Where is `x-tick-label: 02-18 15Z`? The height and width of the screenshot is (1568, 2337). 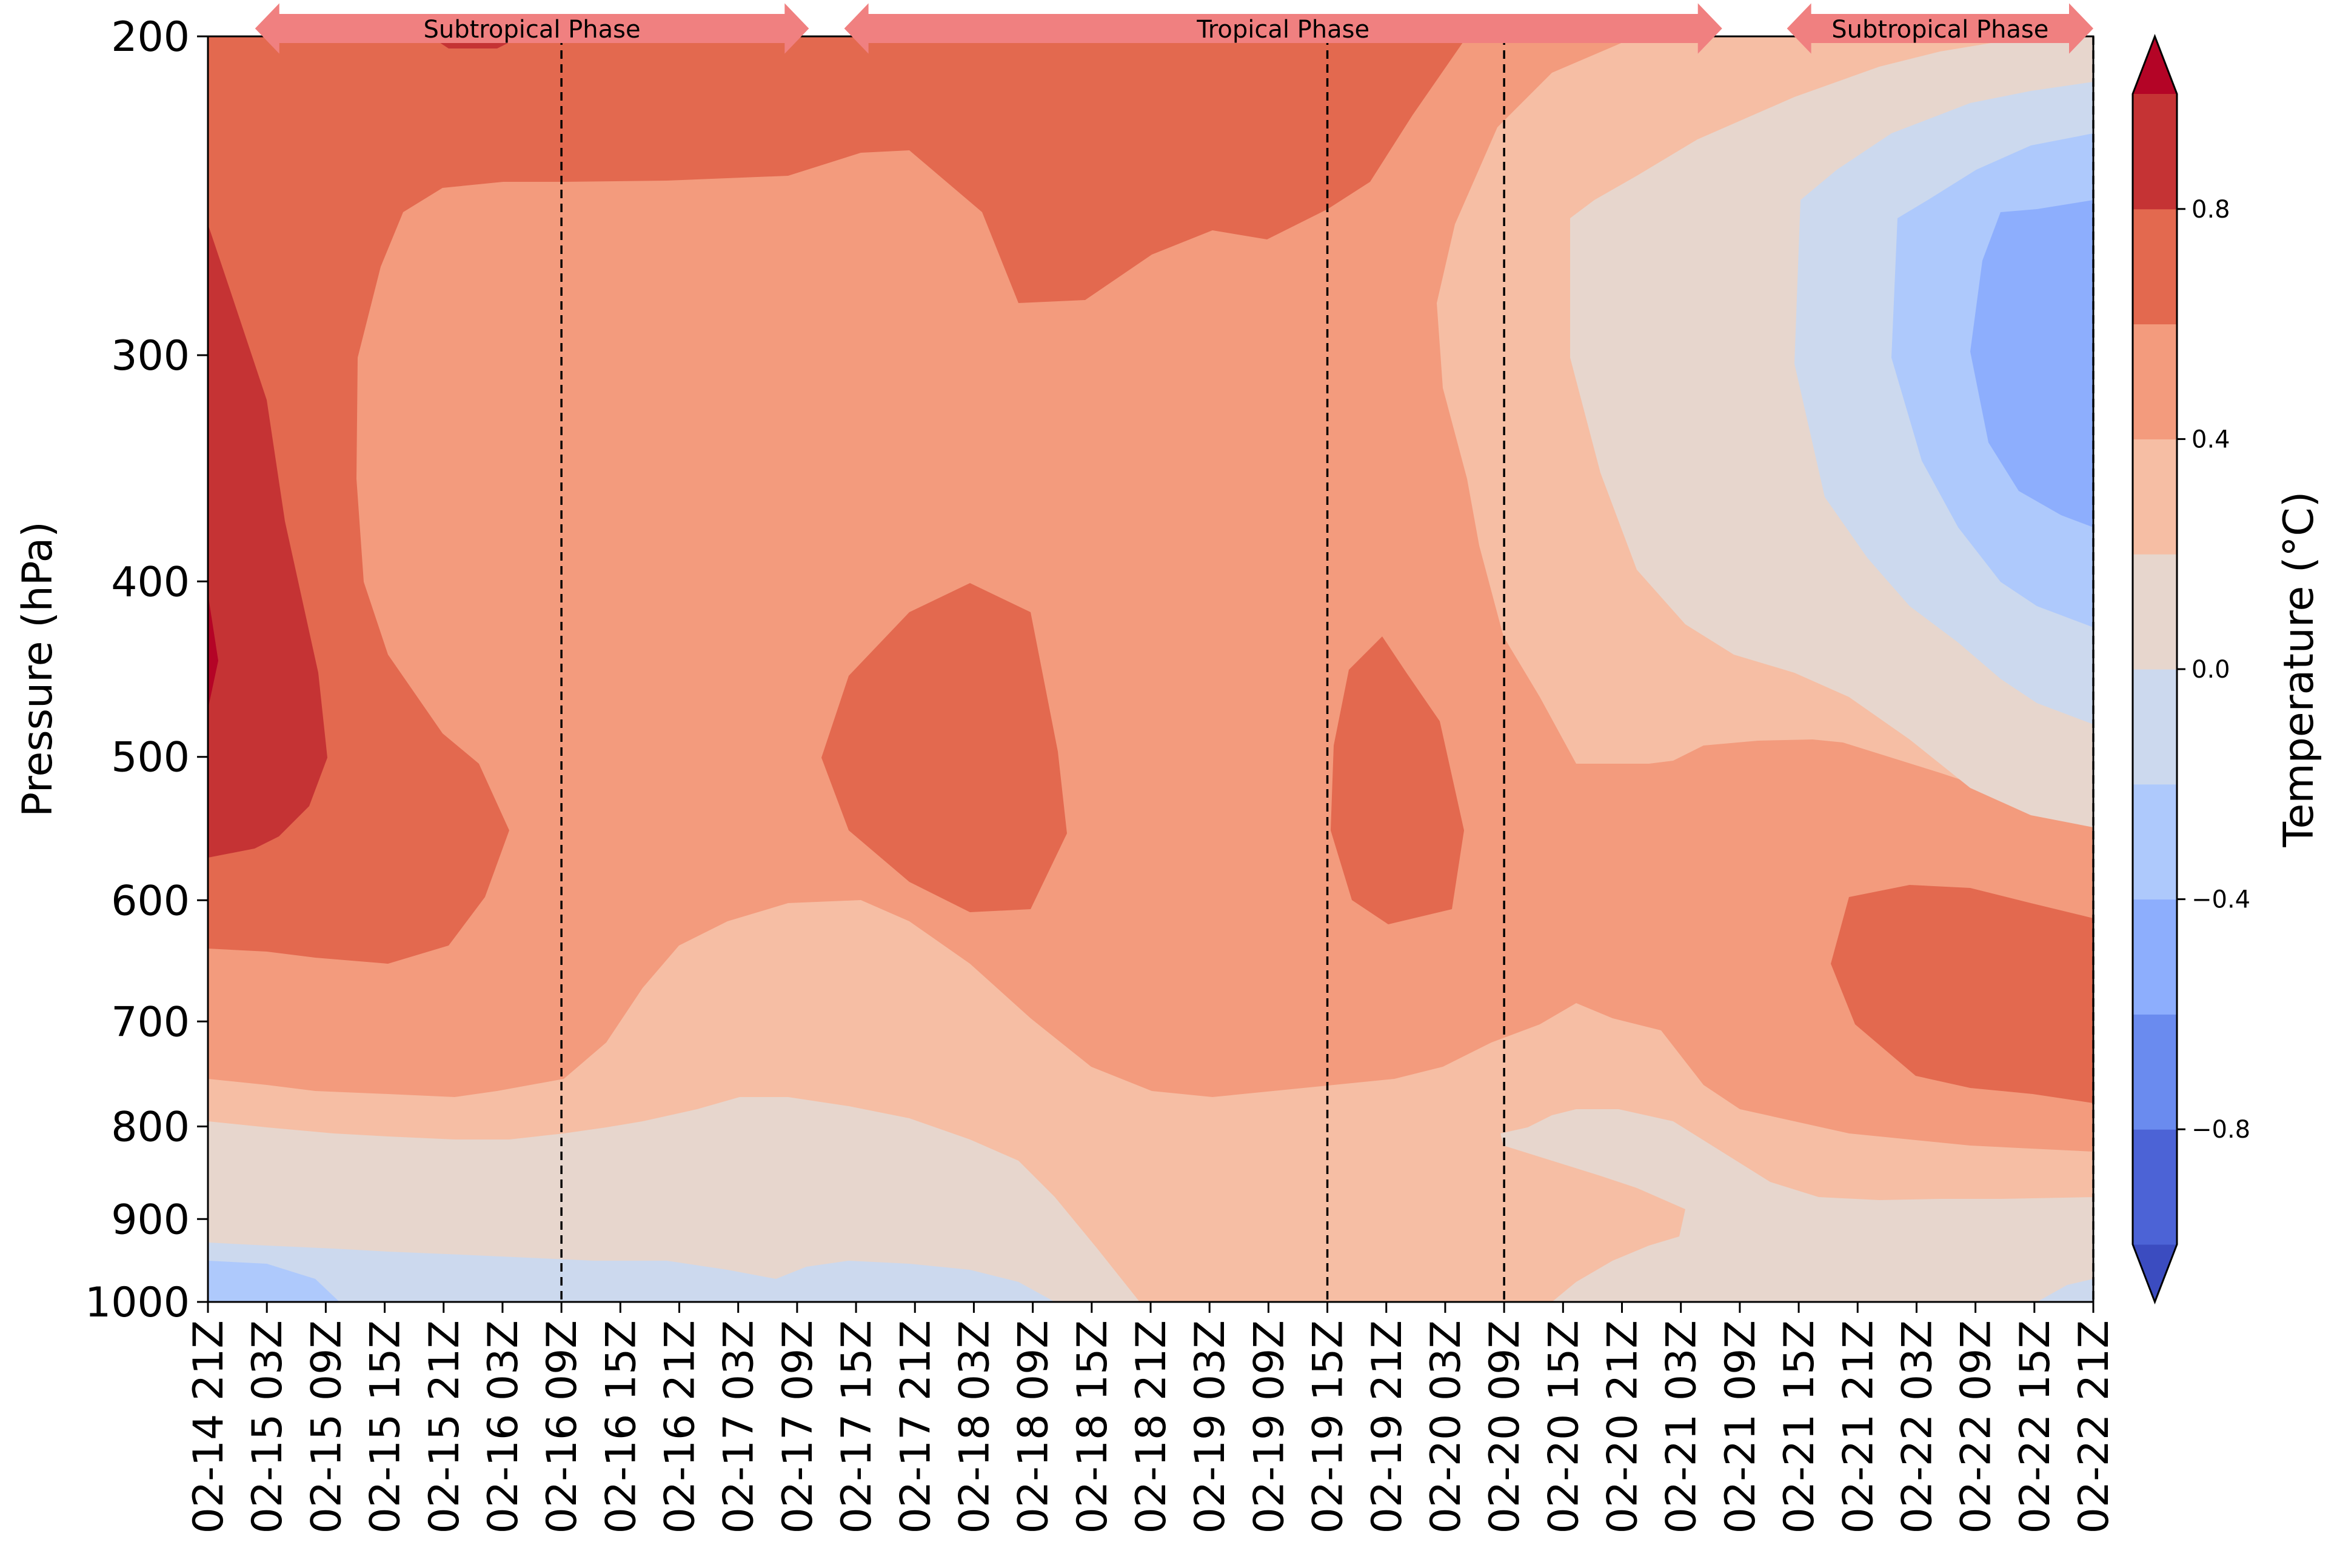
x-tick-label: 02-18 15Z is located at coordinates (1093, 1426).